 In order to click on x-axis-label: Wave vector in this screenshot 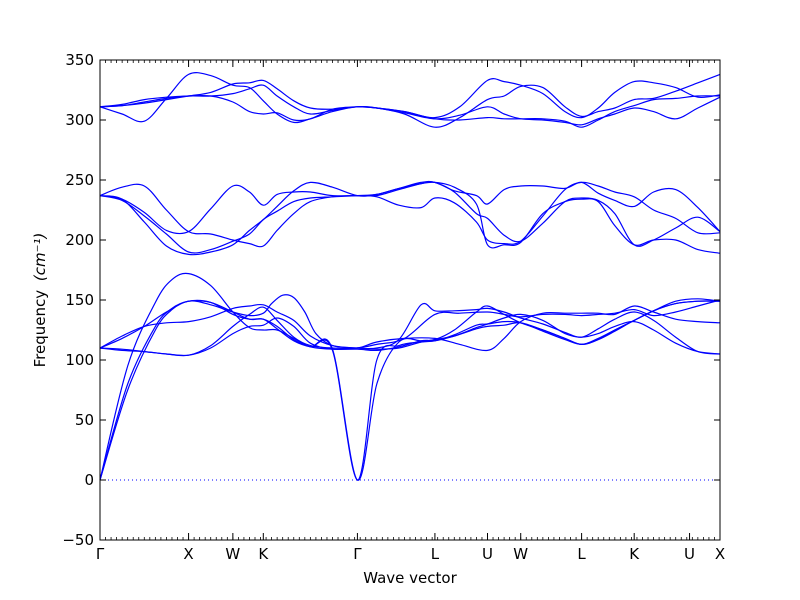, I will do `click(410, 578)`.